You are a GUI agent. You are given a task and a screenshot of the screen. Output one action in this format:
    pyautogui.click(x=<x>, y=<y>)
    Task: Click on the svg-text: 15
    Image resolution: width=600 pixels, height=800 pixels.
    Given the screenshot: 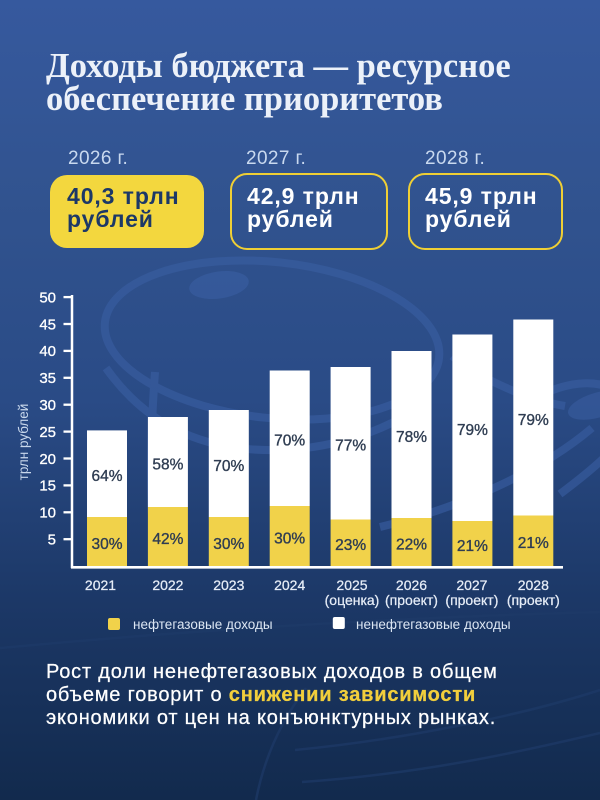 What is the action you would take?
    pyautogui.click(x=47, y=486)
    